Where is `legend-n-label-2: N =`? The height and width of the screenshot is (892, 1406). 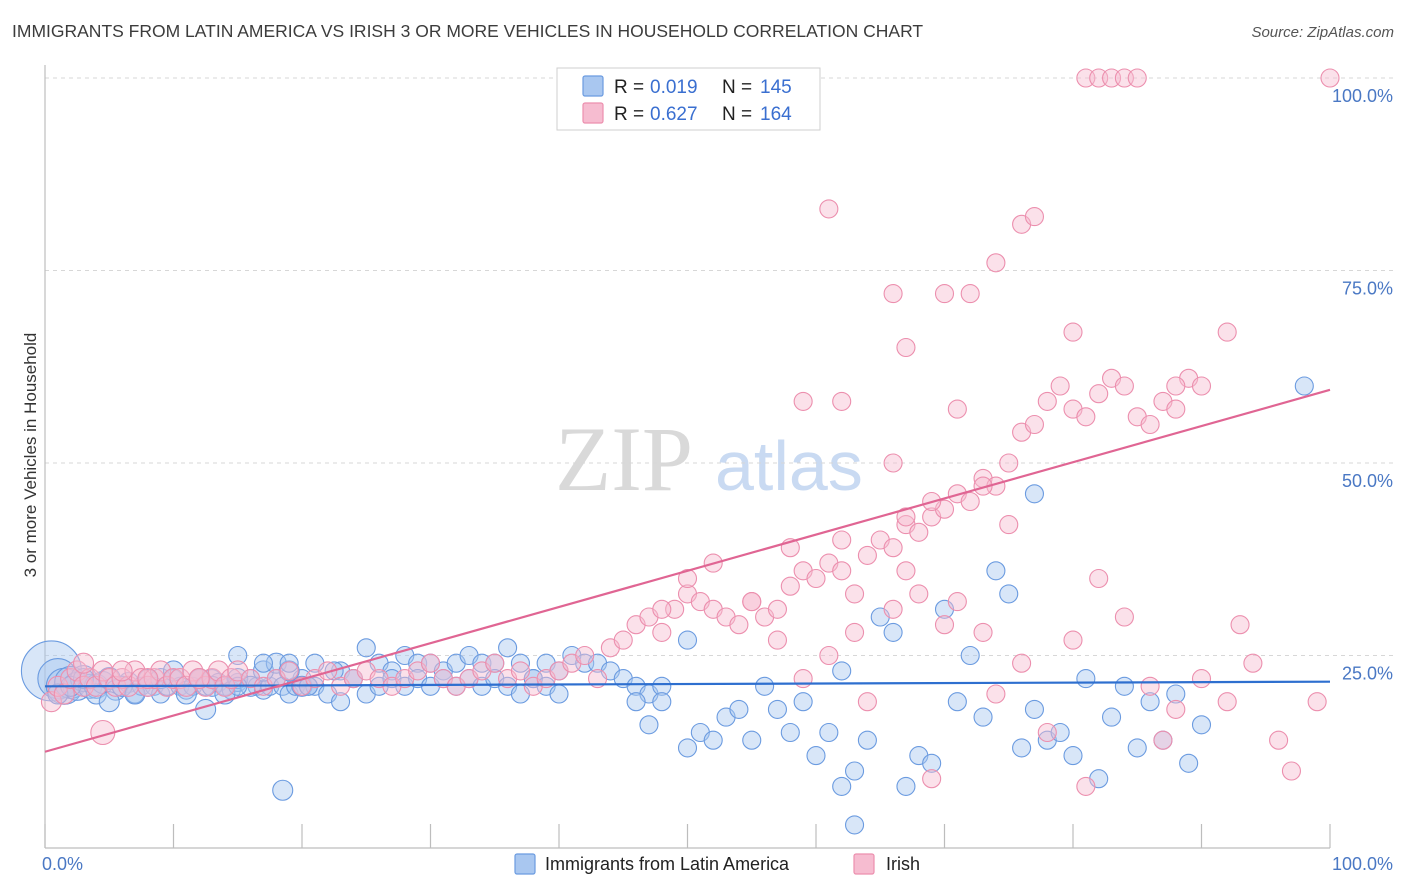
legend-n-label-2: N = is located at coordinates (737, 114).